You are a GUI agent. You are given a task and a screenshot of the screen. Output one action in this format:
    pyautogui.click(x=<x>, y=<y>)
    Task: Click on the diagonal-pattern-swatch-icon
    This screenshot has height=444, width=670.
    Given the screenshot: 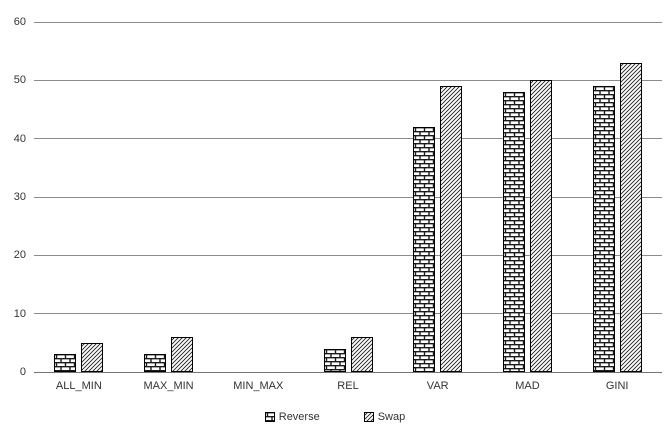 What is the action you would take?
    pyautogui.click(x=368, y=417)
    